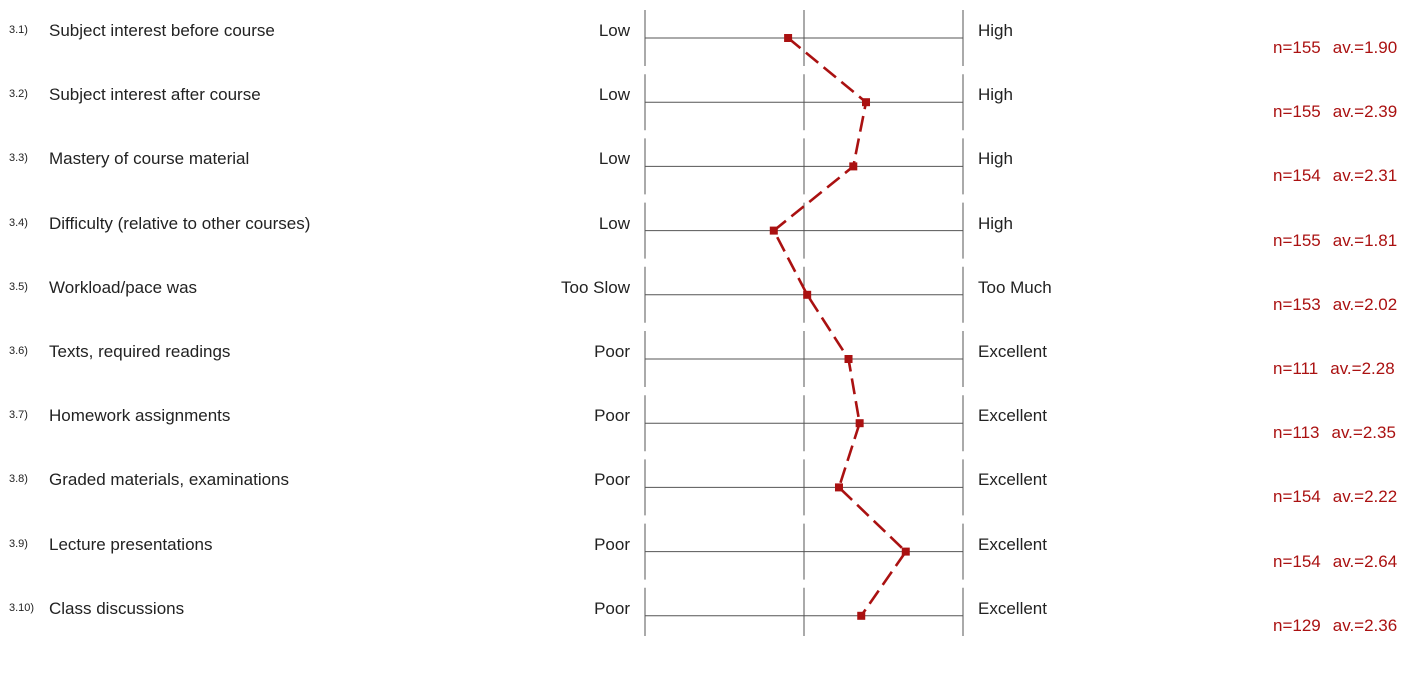 The image size is (1427, 674). What do you see at coordinates (1296, 368) in the screenshot?
I see `sample-size: n=111` at bounding box center [1296, 368].